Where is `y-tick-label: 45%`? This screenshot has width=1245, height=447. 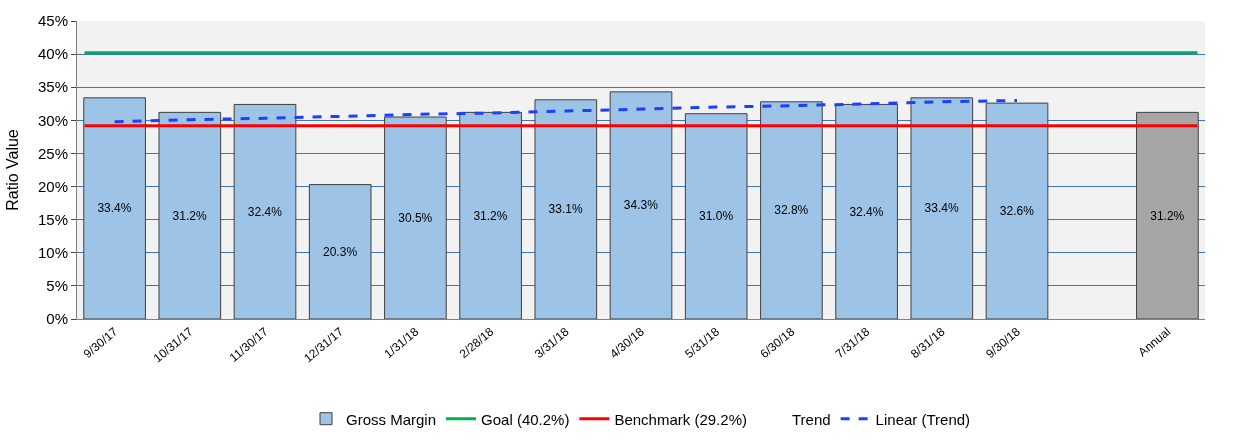 y-tick-label: 45% is located at coordinates (52, 21).